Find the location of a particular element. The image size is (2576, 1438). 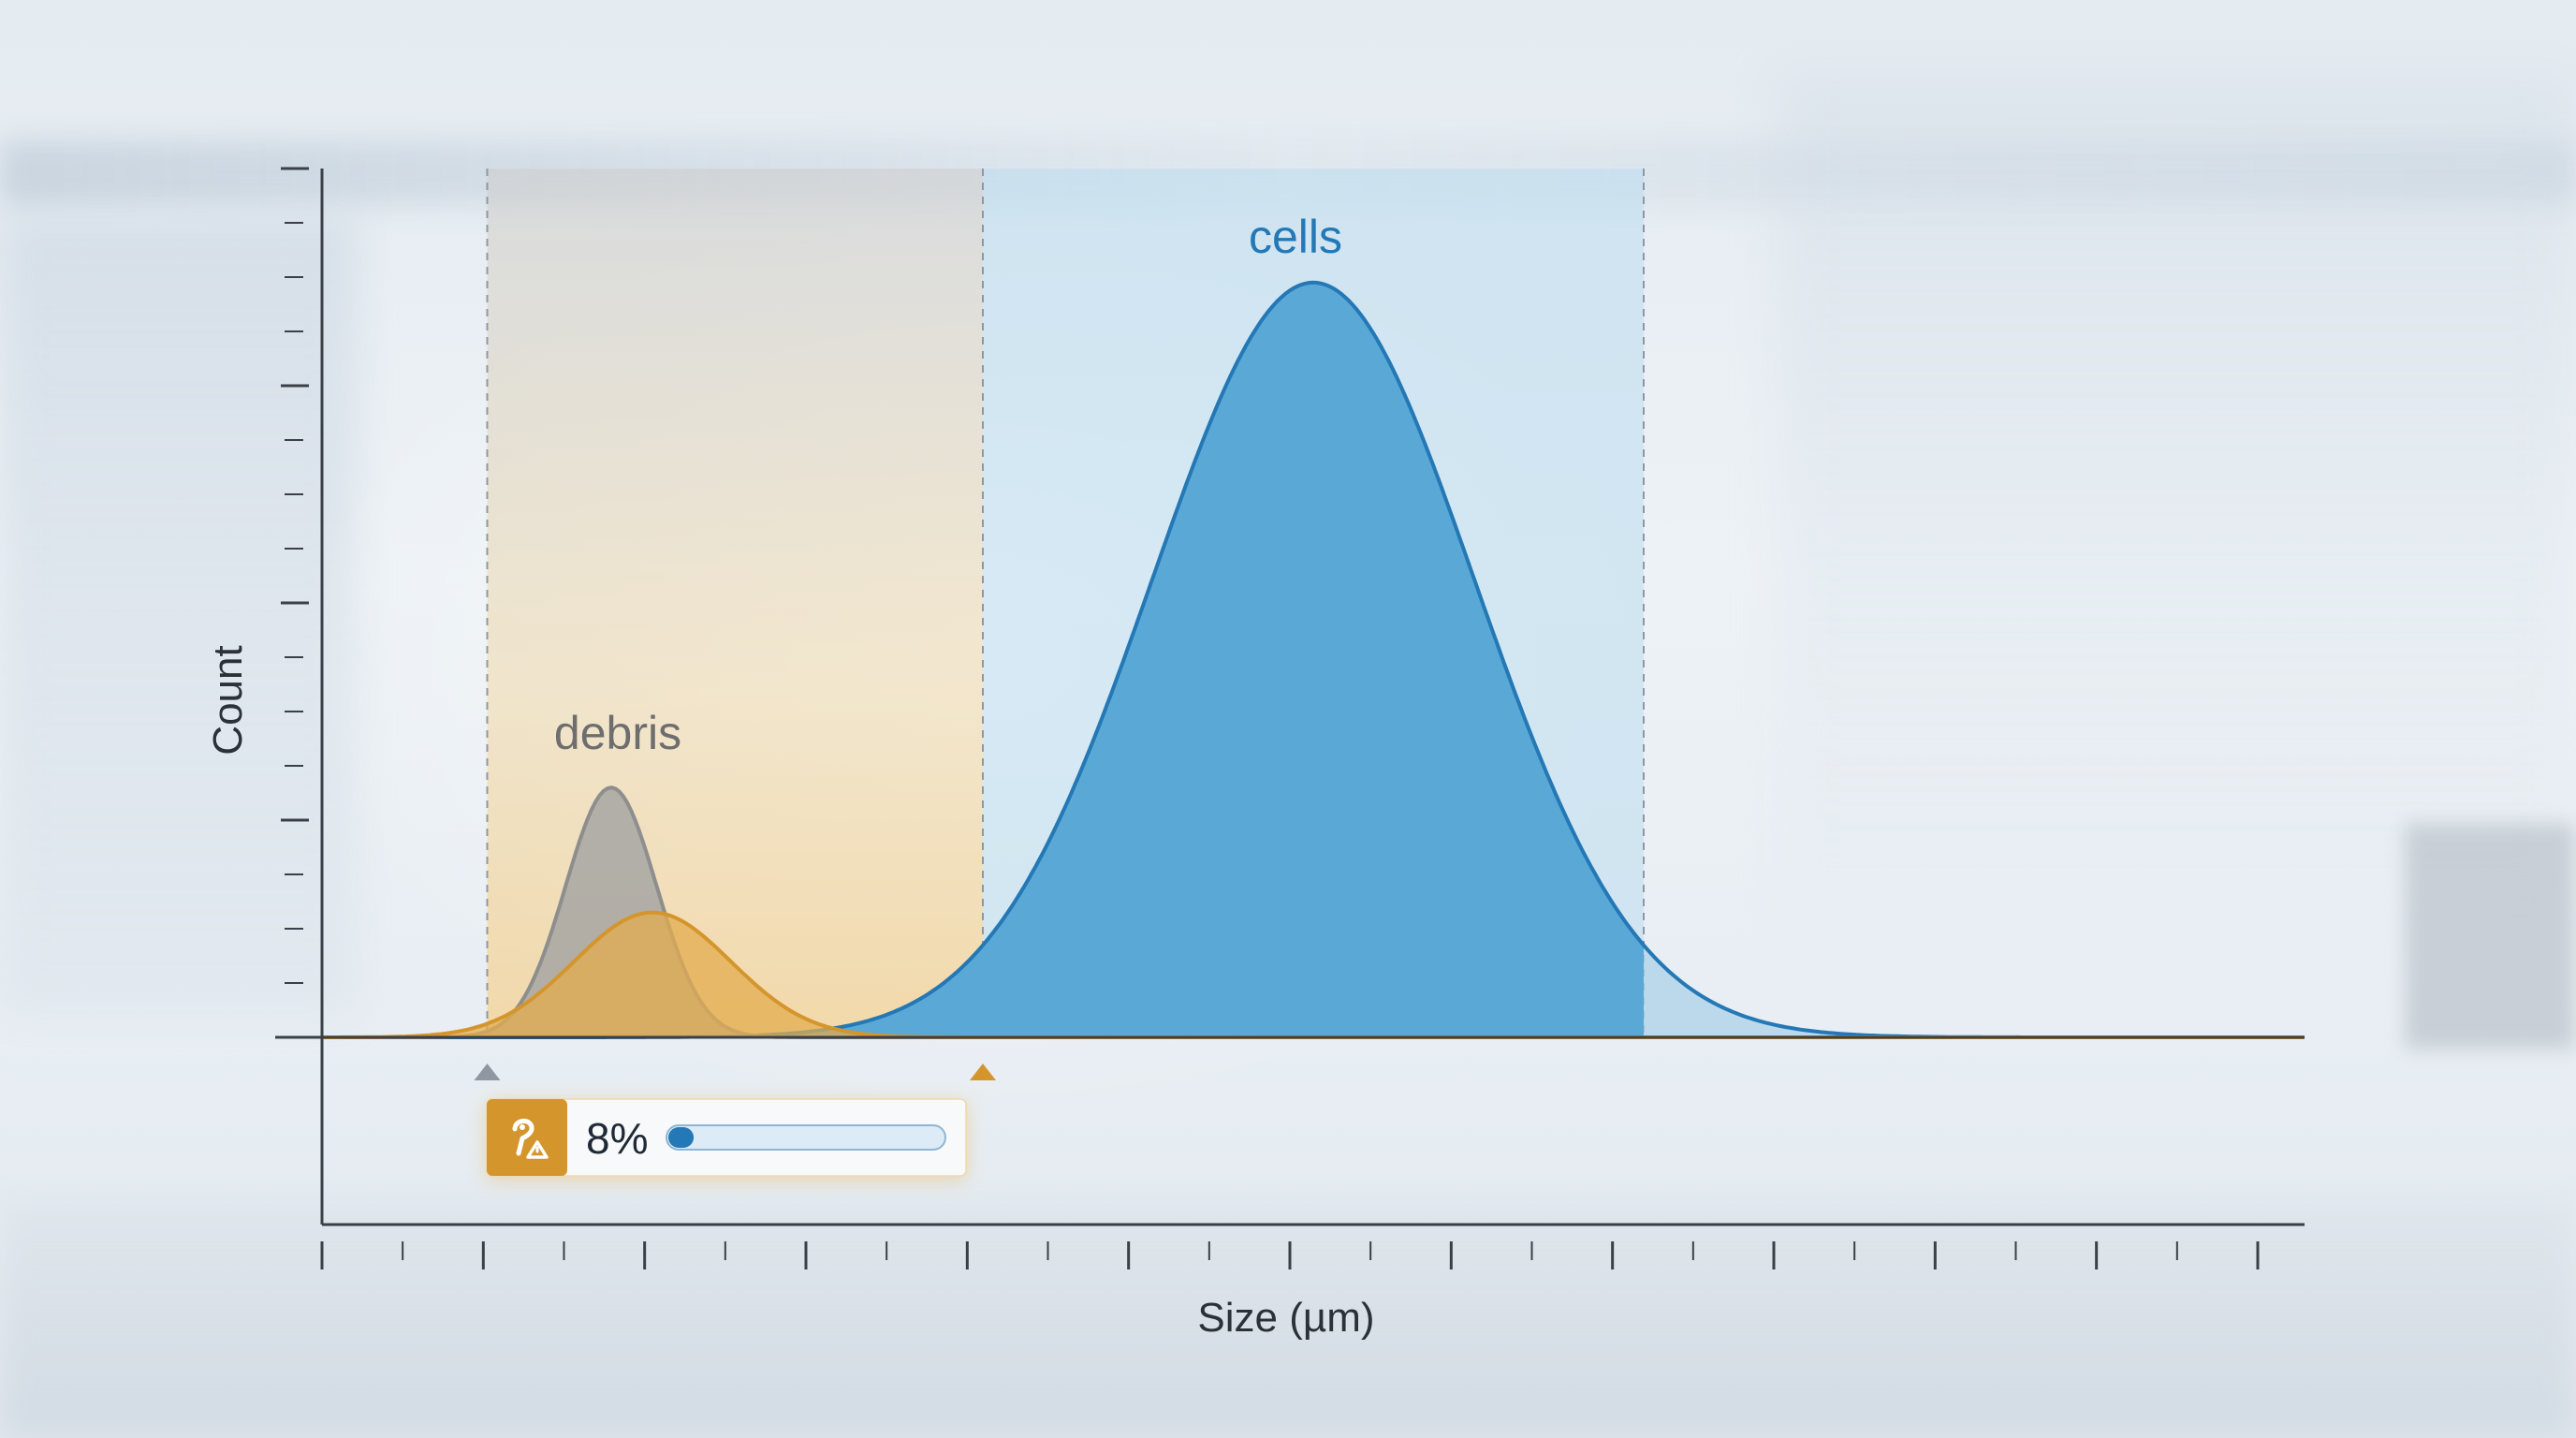

gate-handles is located at coordinates (735, 1072).